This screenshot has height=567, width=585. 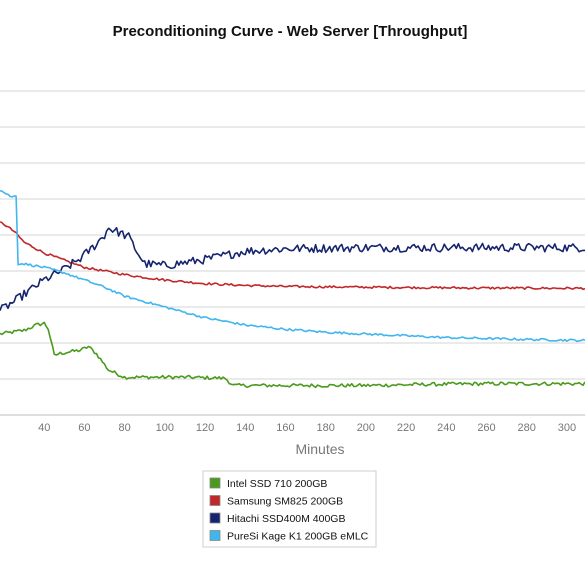 What do you see at coordinates (165, 428) in the screenshot?
I see `x-tick-label: 100` at bounding box center [165, 428].